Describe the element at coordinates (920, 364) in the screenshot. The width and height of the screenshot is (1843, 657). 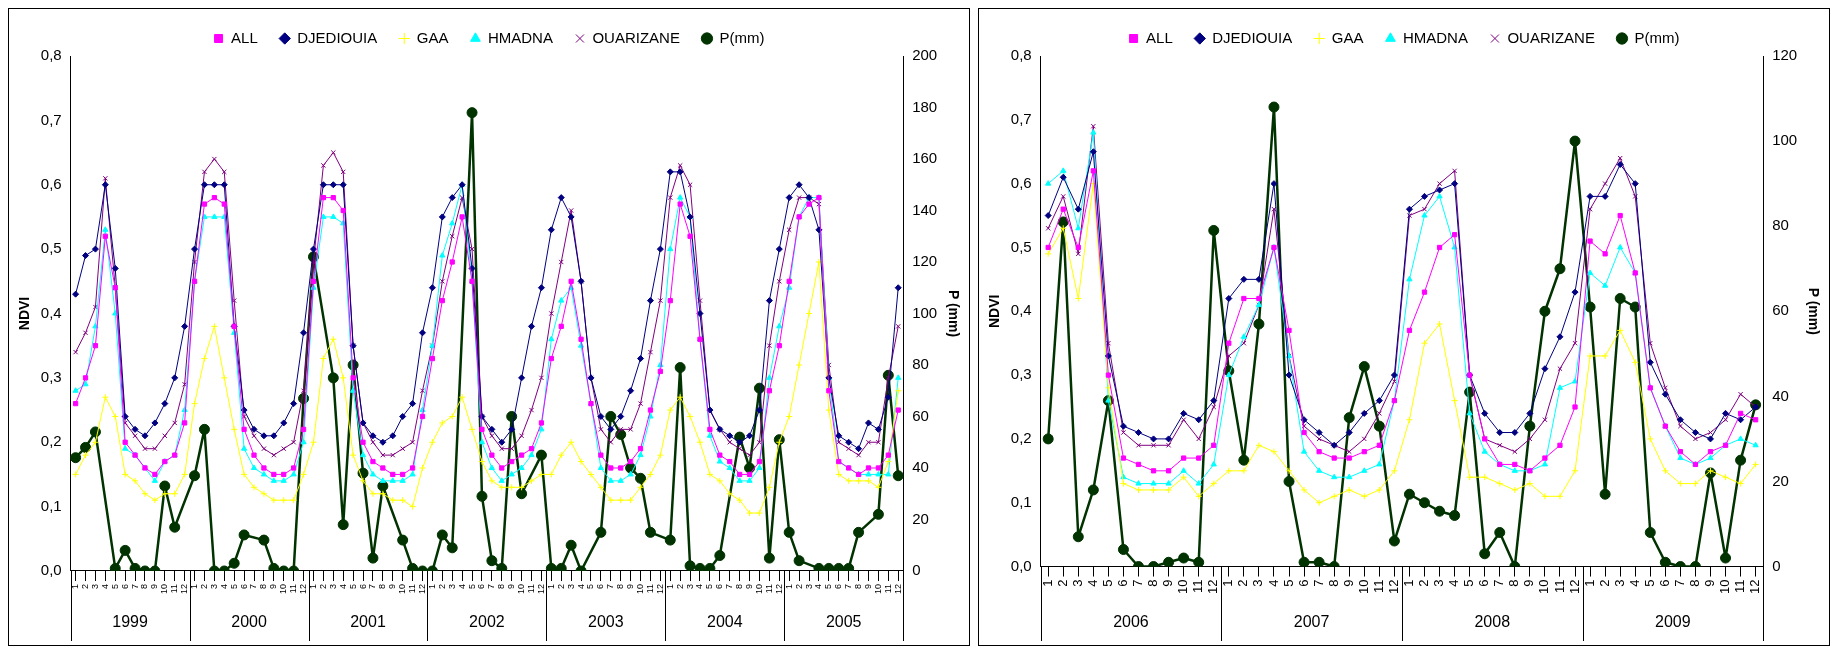
I see `y2-tick-label: 80` at that location.